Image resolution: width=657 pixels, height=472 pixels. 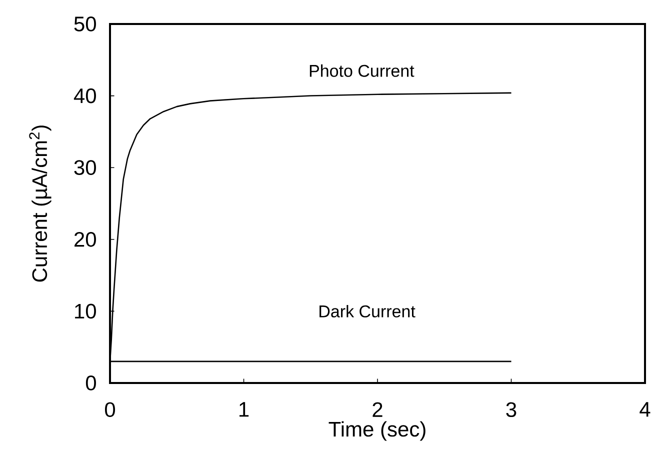 What do you see at coordinates (244, 409) in the screenshot?
I see `x-tick-label: 1` at bounding box center [244, 409].